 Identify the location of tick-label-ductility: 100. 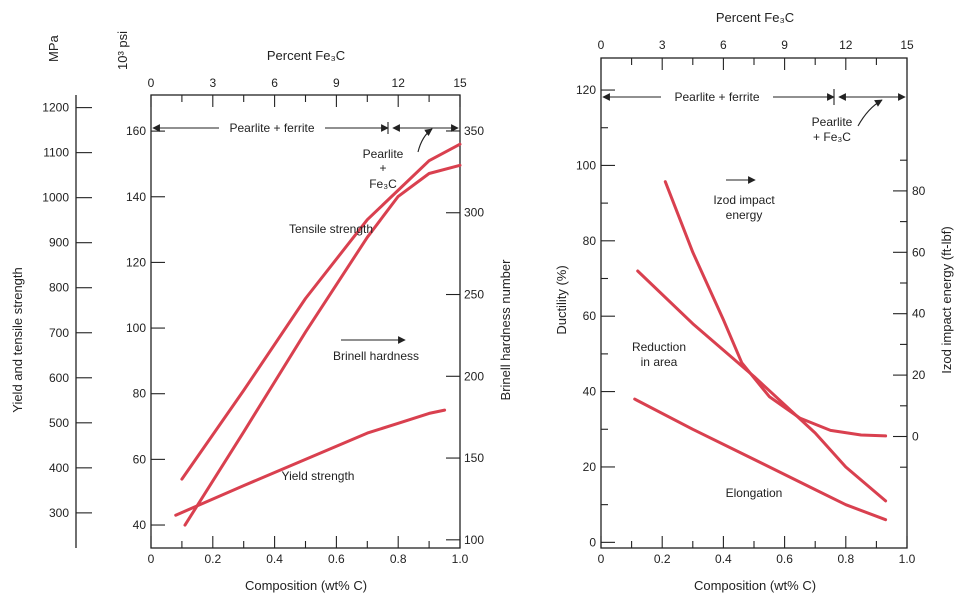
(586, 165).